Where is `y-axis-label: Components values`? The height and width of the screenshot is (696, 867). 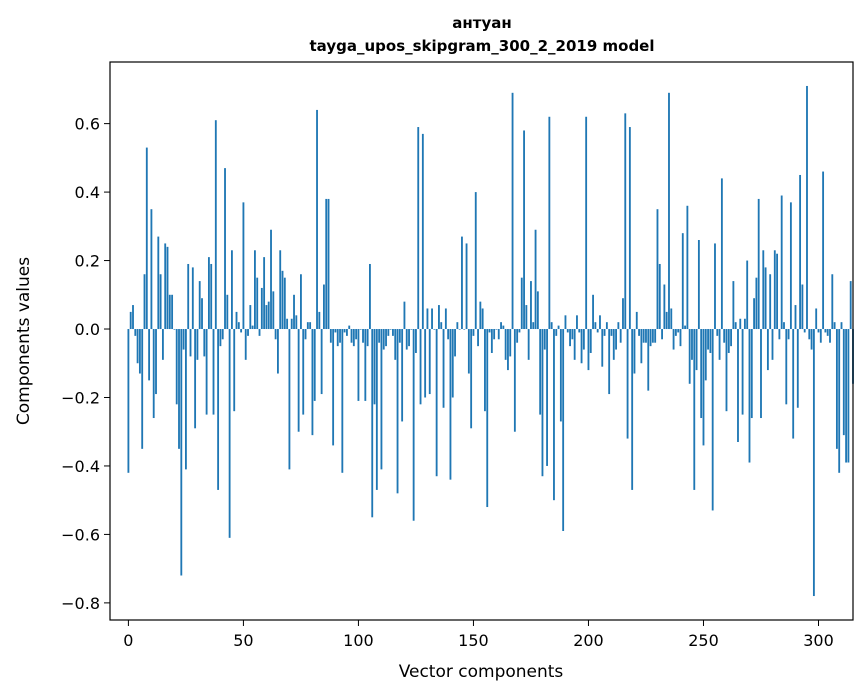
y-axis-label: Components values is located at coordinates (24, 341).